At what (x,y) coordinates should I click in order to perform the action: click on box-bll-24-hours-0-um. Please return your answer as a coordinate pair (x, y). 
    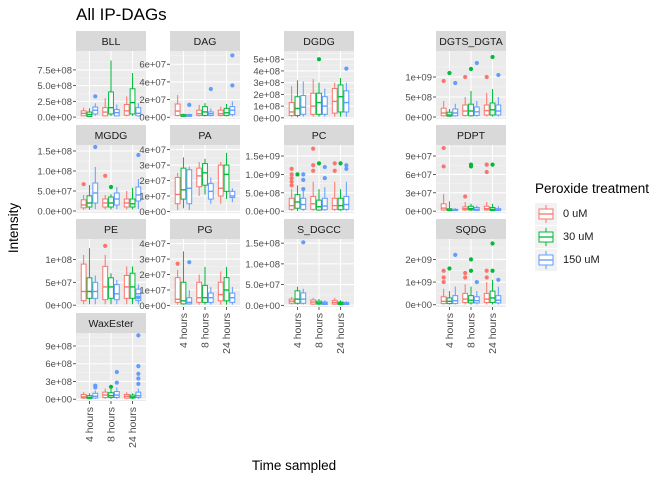
    Looking at the image, I should click on (126, 110).